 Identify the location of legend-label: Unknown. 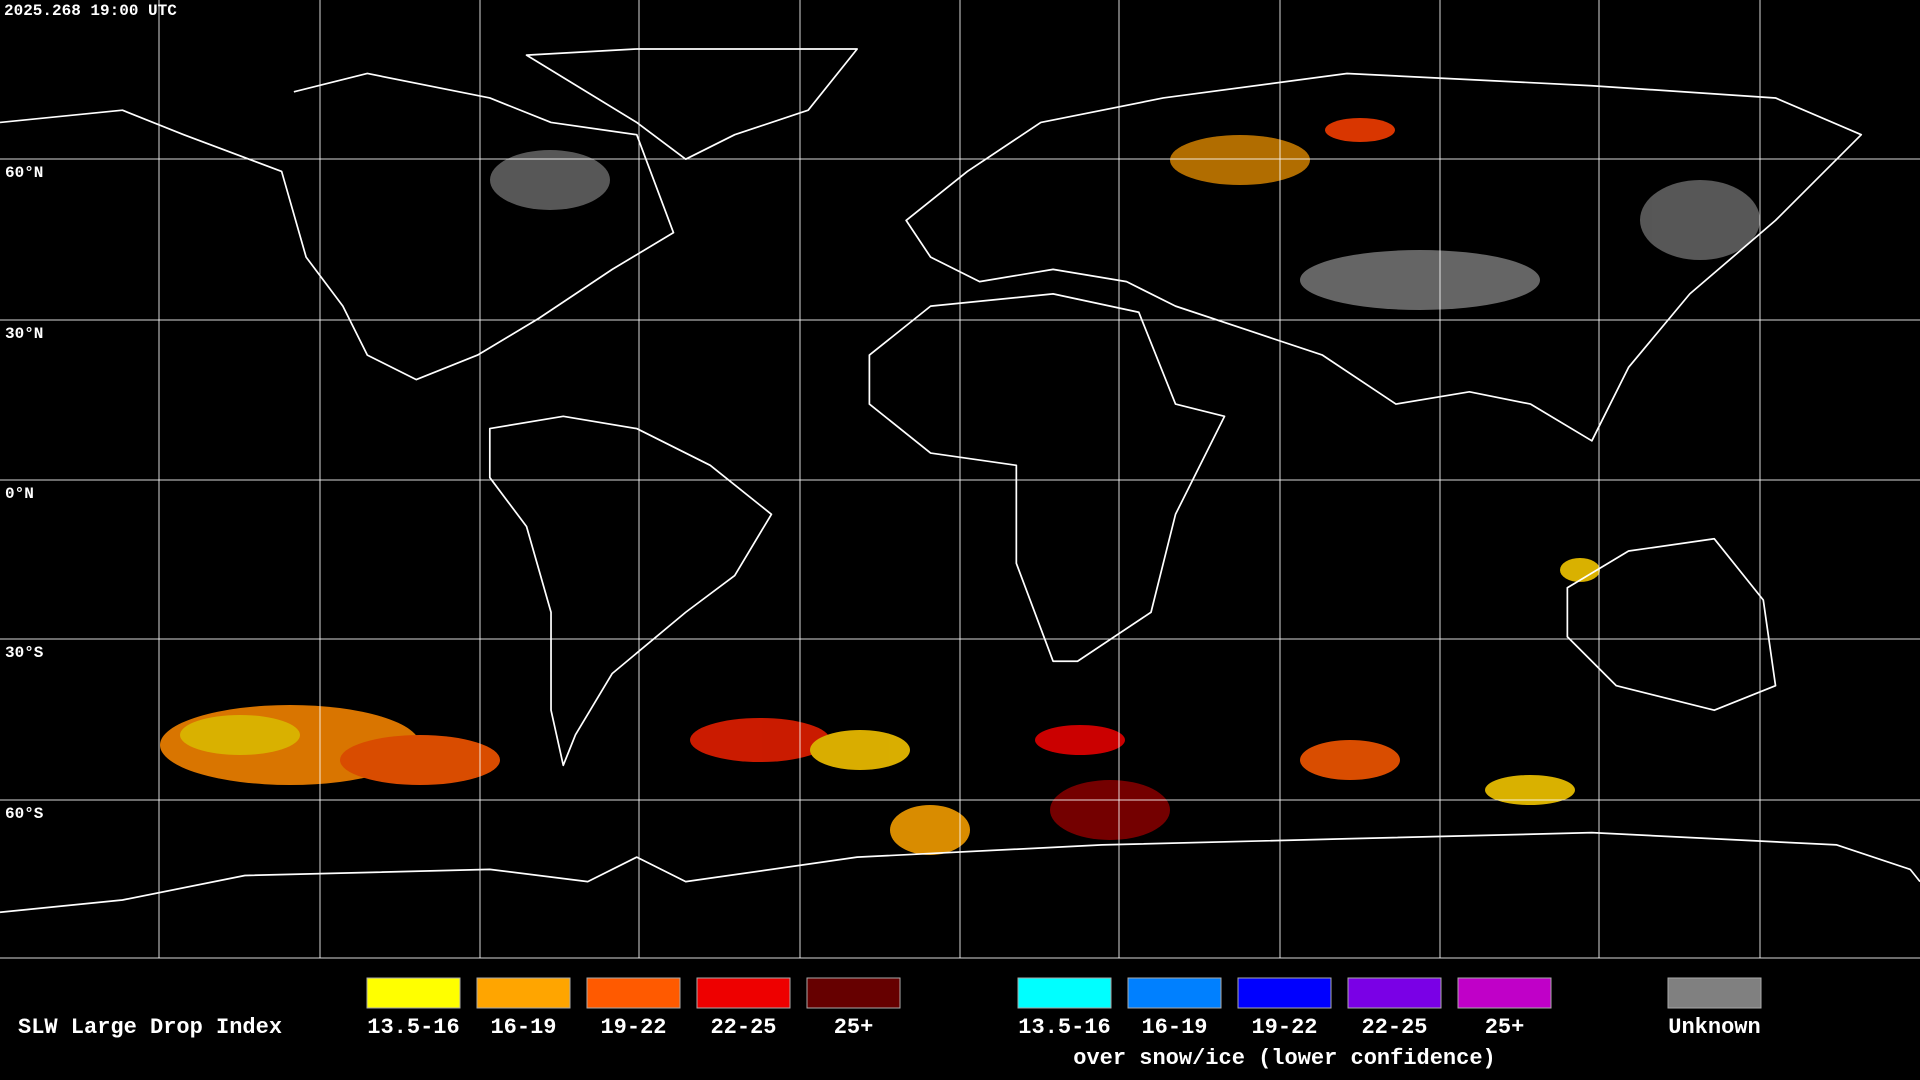
(1714, 1027).